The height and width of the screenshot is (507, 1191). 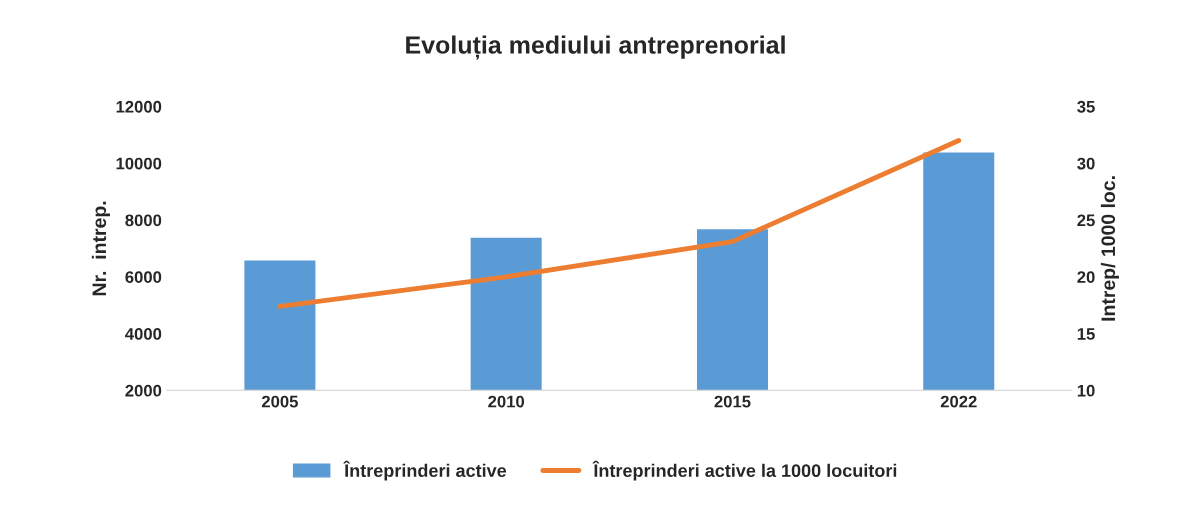 What do you see at coordinates (143, 334) in the screenshot?
I see `y-tick-label: 4000` at bounding box center [143, 334].